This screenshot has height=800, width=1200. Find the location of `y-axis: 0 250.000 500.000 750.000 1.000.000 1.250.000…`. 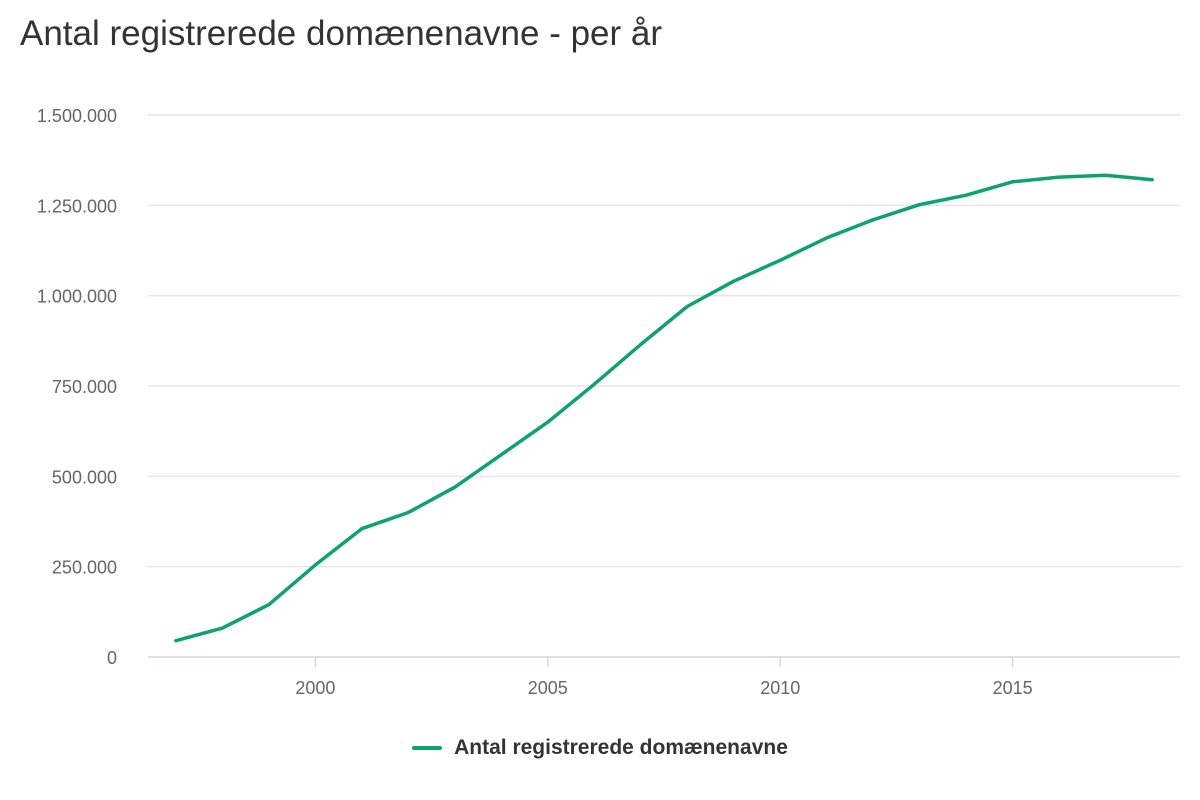

y-axis: 0 250.000 500.000 750.000 1.000.000 1.250.000… is located at coordinates (77, 387).